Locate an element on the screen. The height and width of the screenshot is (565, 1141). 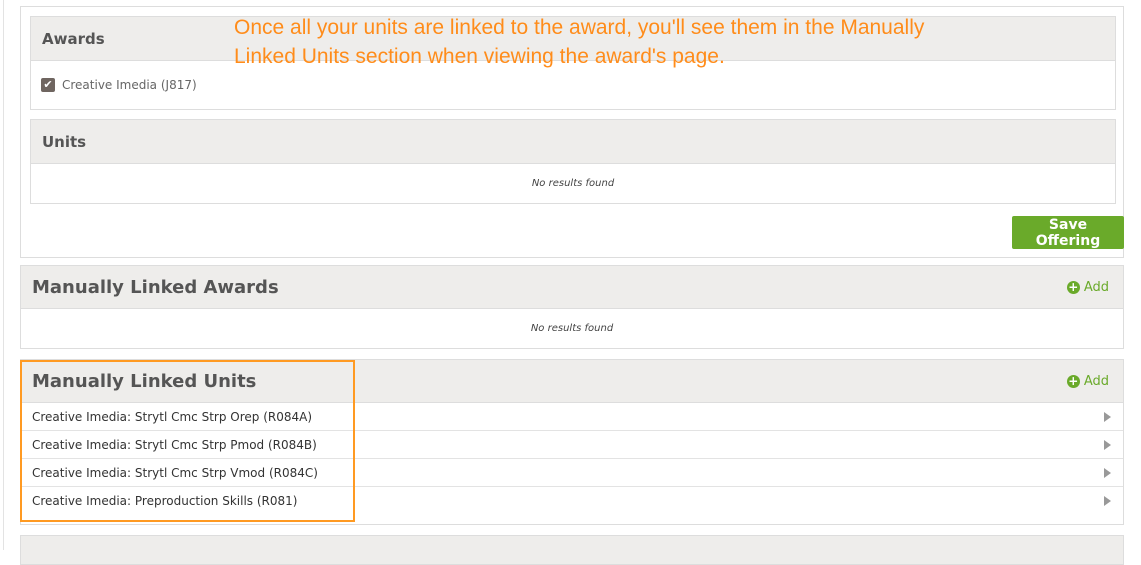
units-empty: No results found is located at coordinates (573, 183).